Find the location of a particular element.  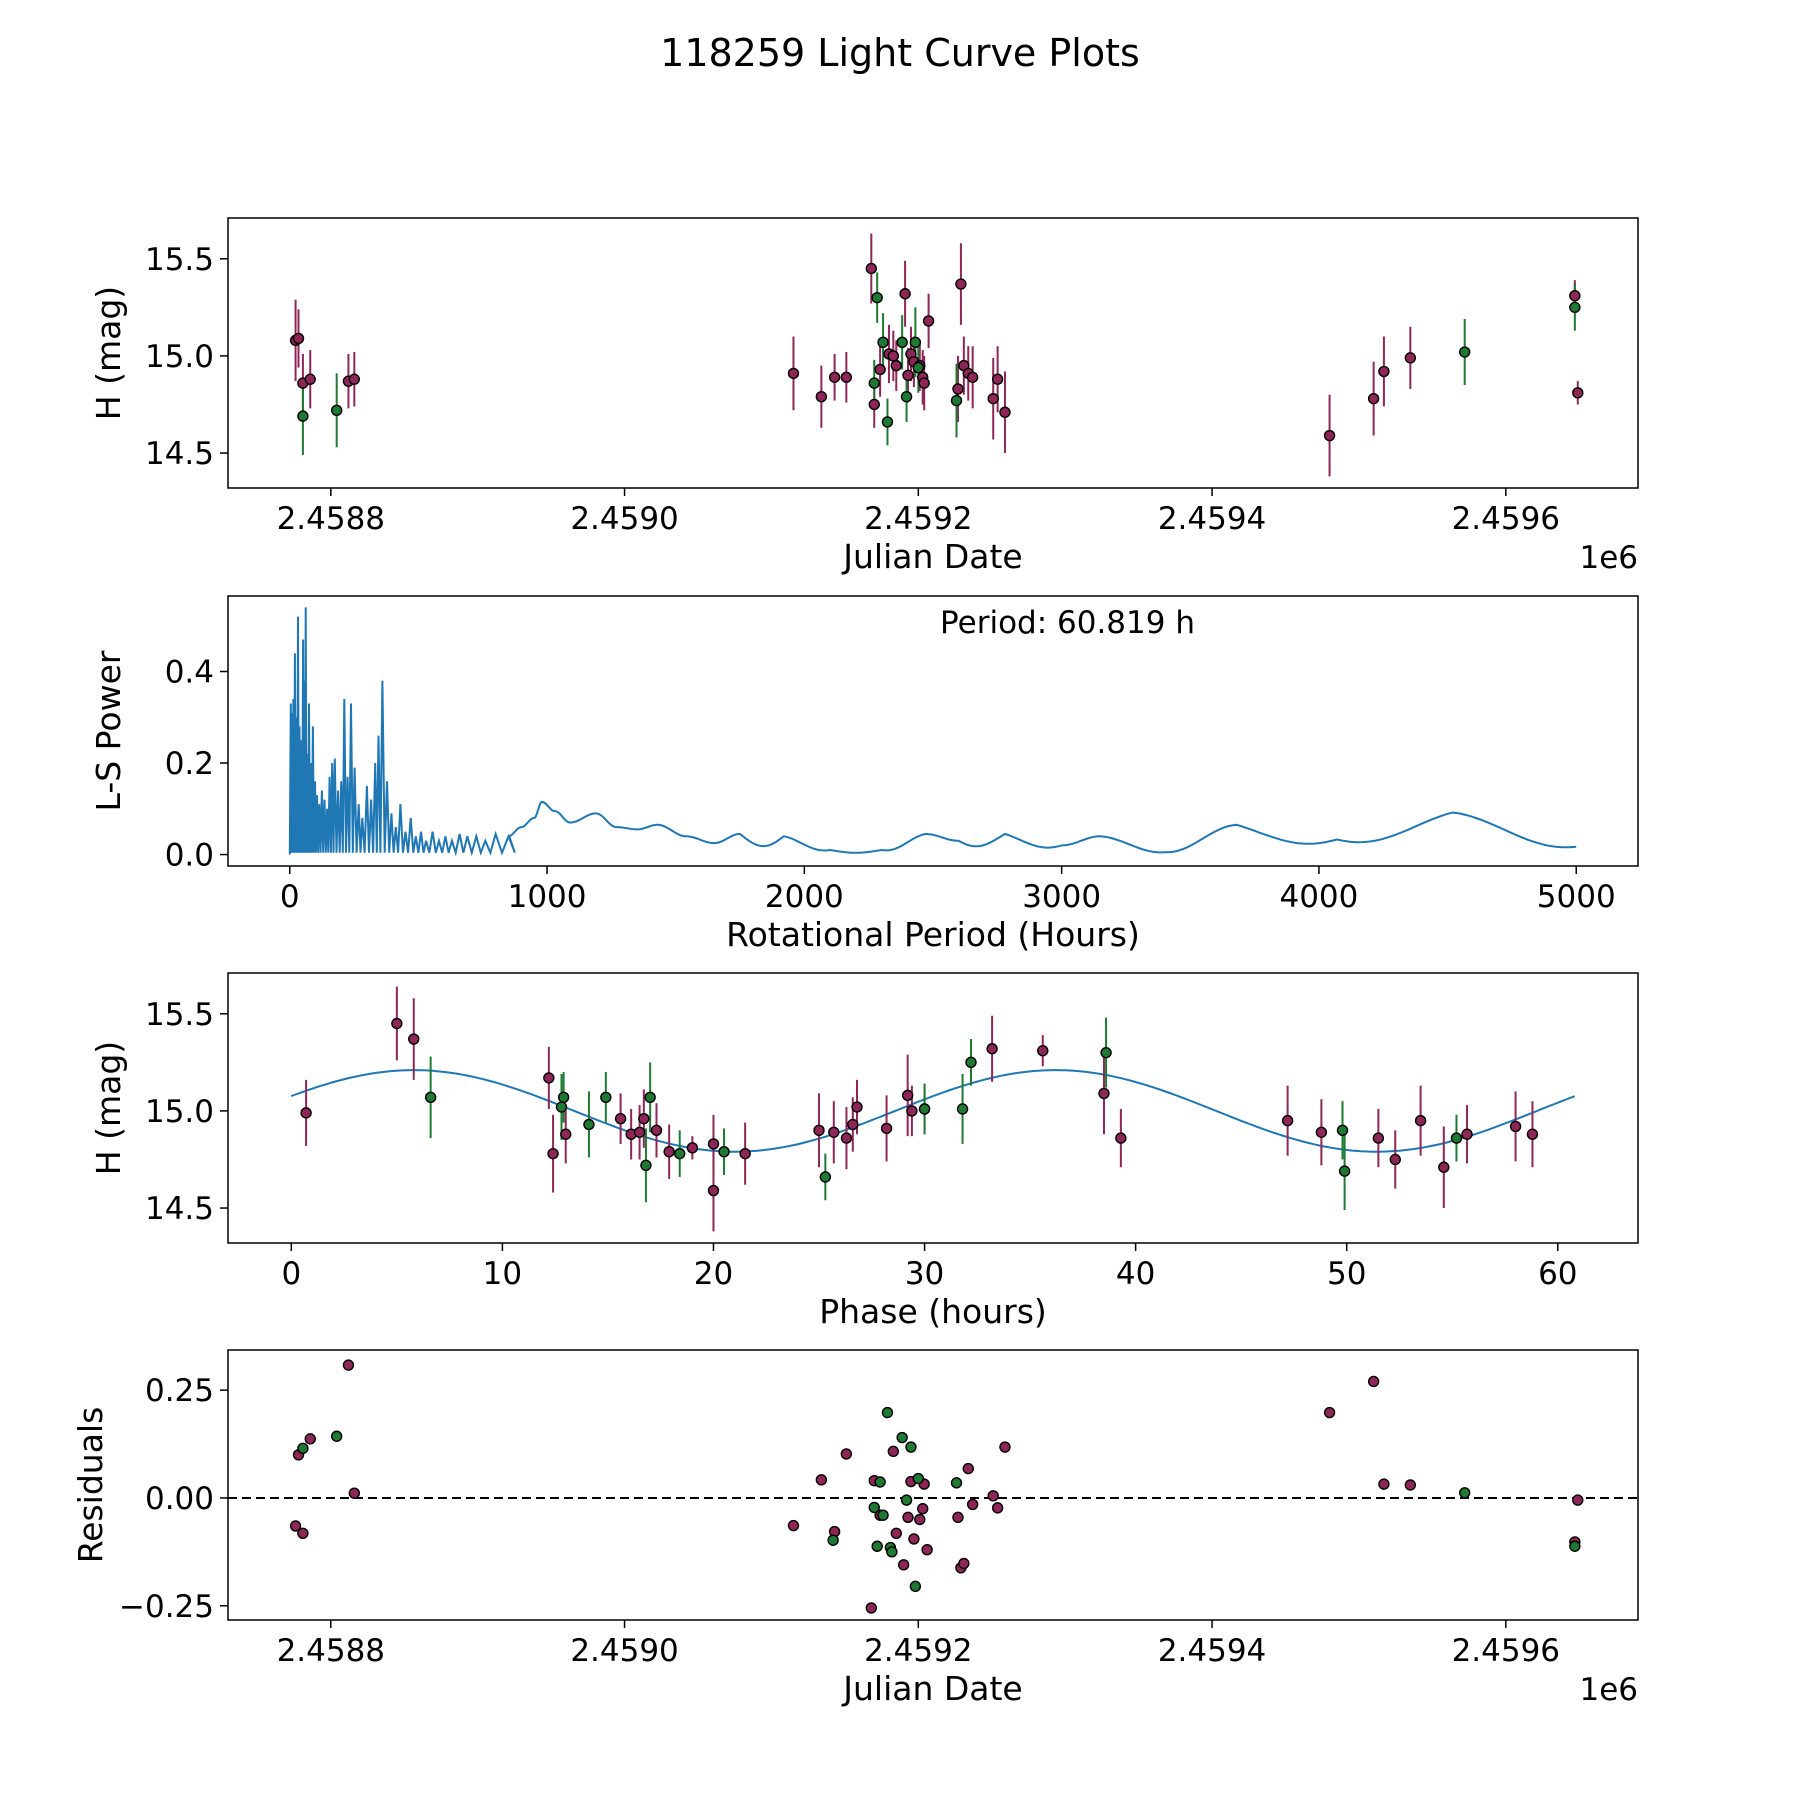

residuals-ytick-label: 0.00 is located at coordinates (179, 1499).